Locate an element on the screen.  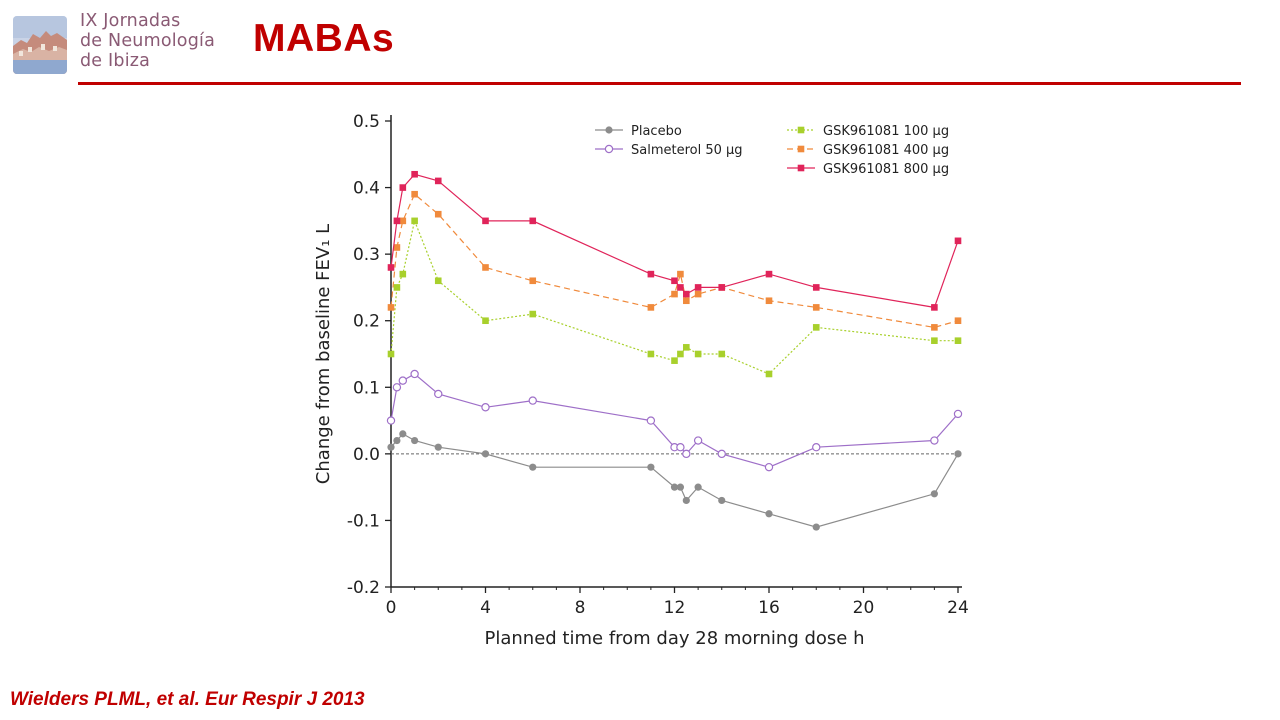
slide-title: MABAs is located at coordinates (324, 38).